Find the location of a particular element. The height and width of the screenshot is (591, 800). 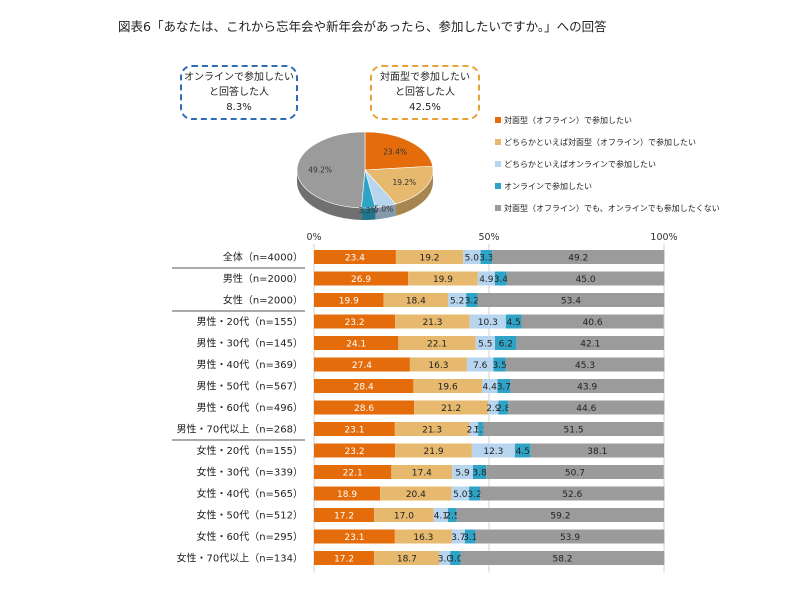

bar-value-label: 23.2 is located at coordinates (355, 452).